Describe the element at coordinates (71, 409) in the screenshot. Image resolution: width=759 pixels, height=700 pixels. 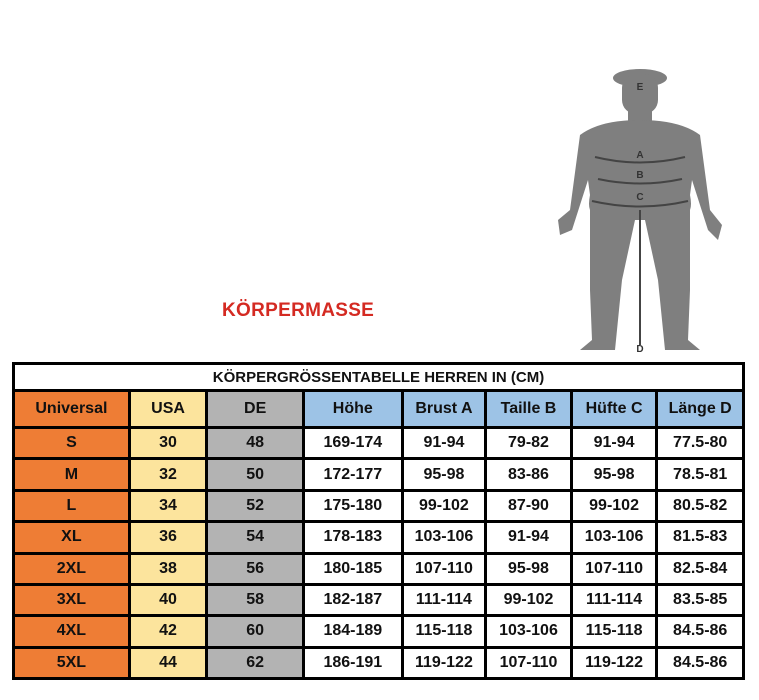
I see `column-header: Universal` at that location.